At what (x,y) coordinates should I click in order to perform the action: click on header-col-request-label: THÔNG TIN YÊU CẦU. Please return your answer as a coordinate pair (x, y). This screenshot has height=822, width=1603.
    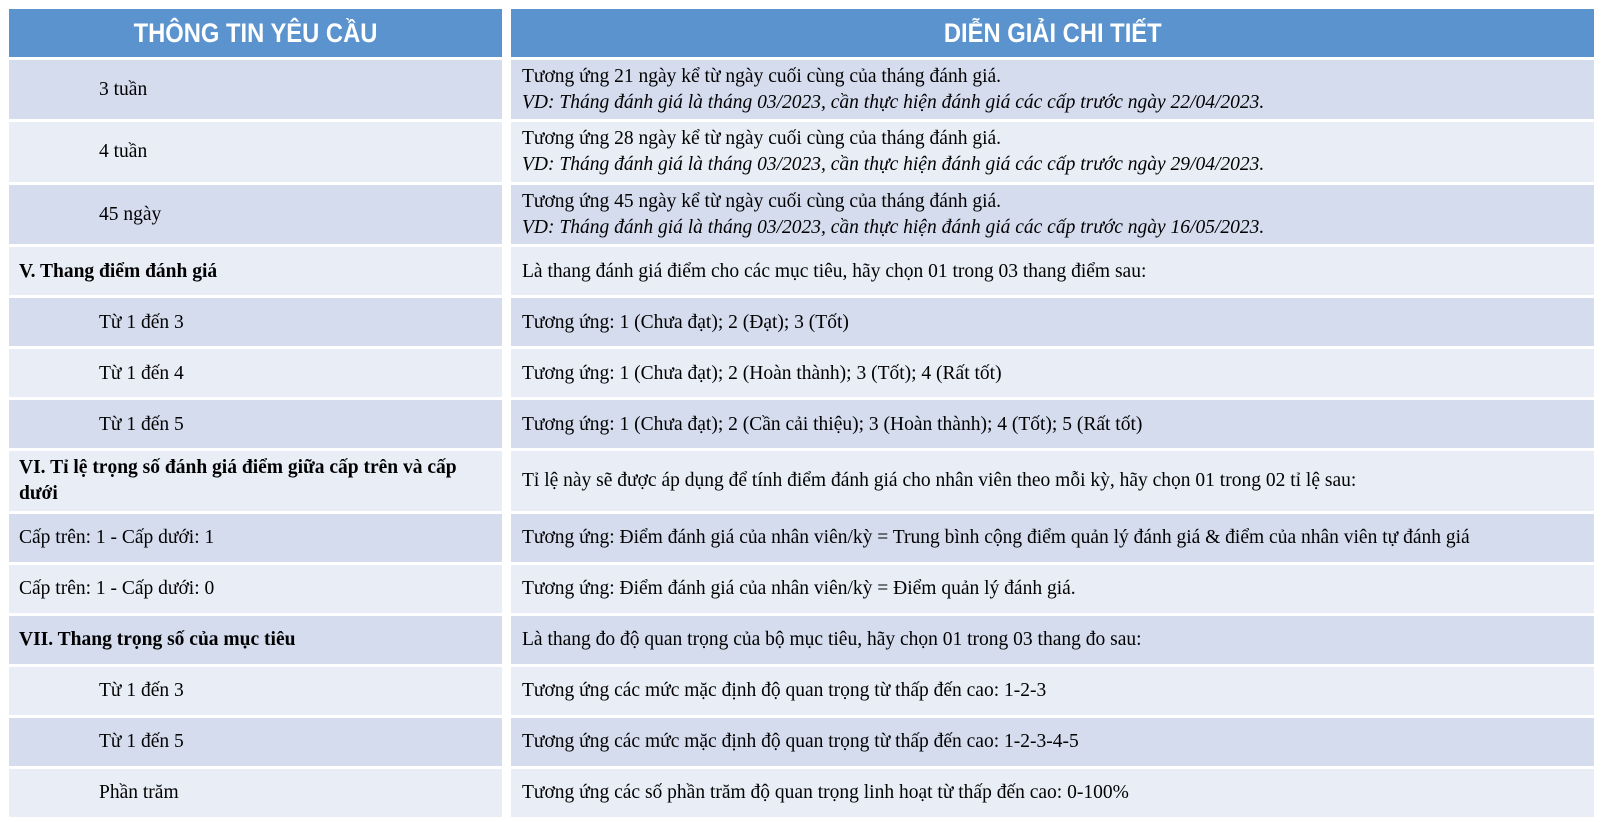
    Looking at the image, I should click on (255, 32).